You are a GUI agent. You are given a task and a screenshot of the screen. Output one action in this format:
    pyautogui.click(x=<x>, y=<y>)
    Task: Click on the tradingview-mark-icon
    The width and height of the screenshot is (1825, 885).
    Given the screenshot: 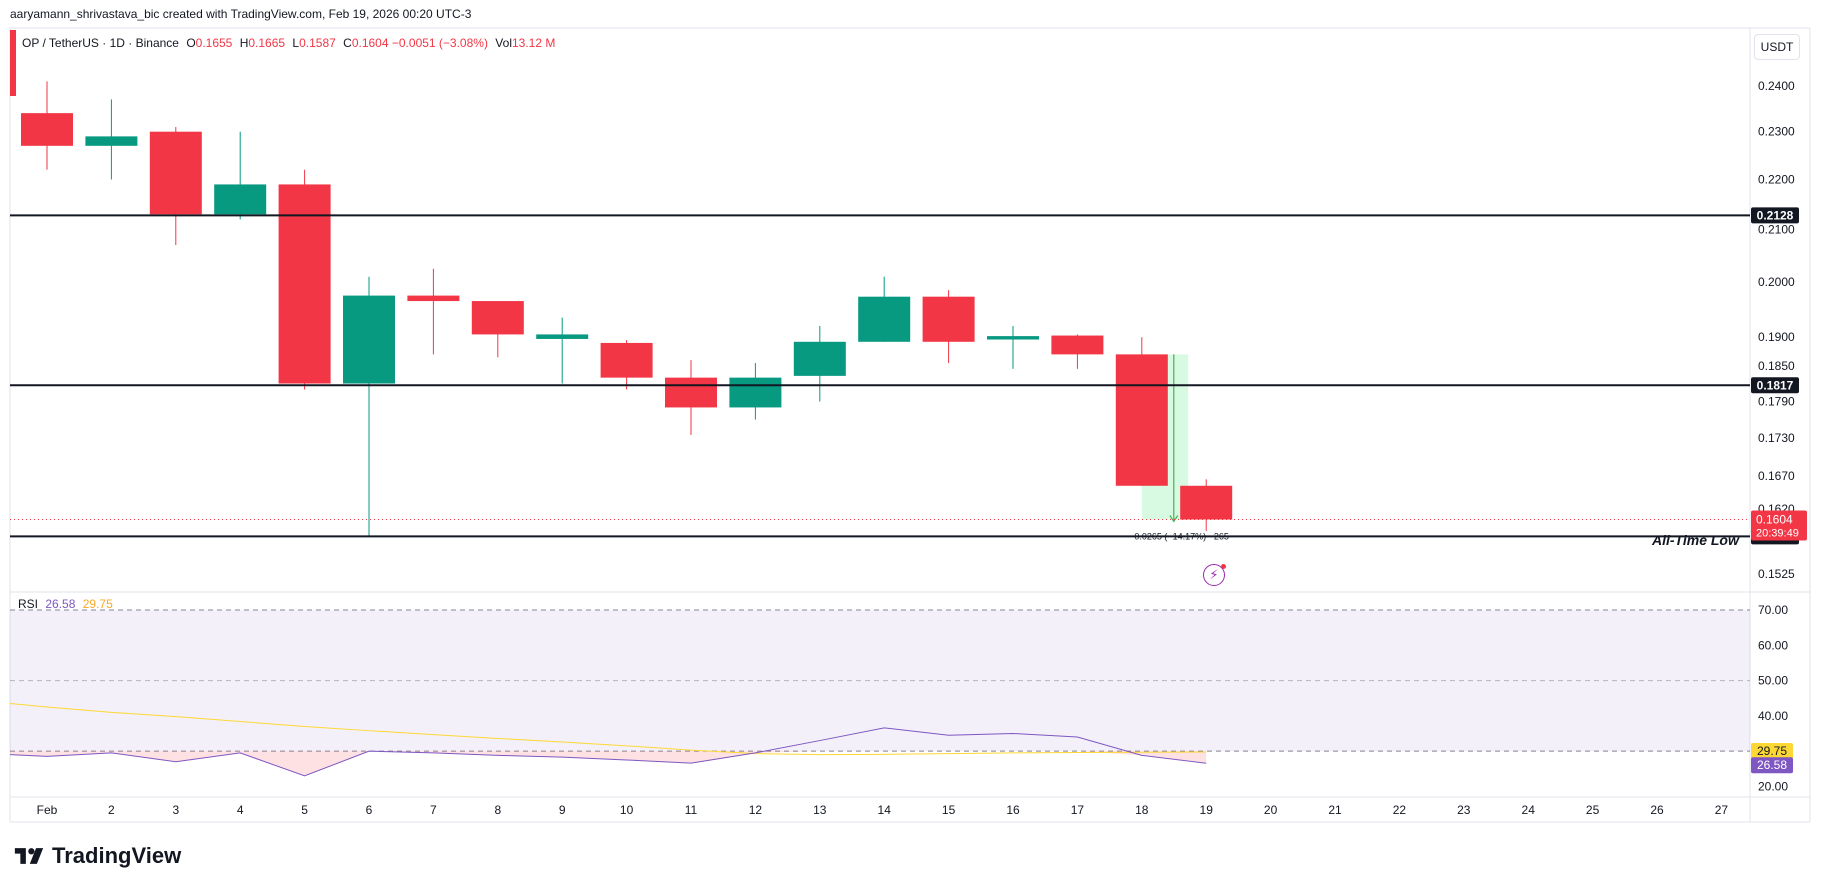 What is the action you would take?
    pyautogui.click(x=29, y=856)
    